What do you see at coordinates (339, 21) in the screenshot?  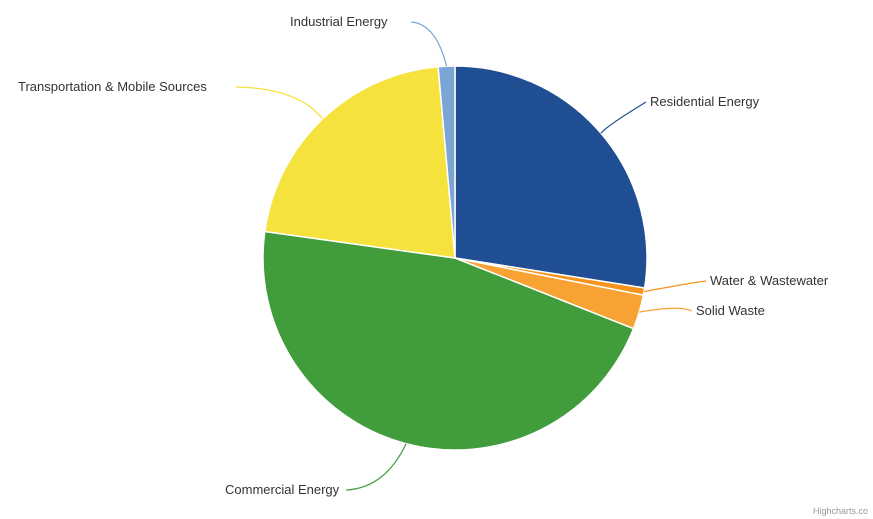 I see `slice-label-industrial-energy: Industrial Energy` at bounding box center [339, 21].